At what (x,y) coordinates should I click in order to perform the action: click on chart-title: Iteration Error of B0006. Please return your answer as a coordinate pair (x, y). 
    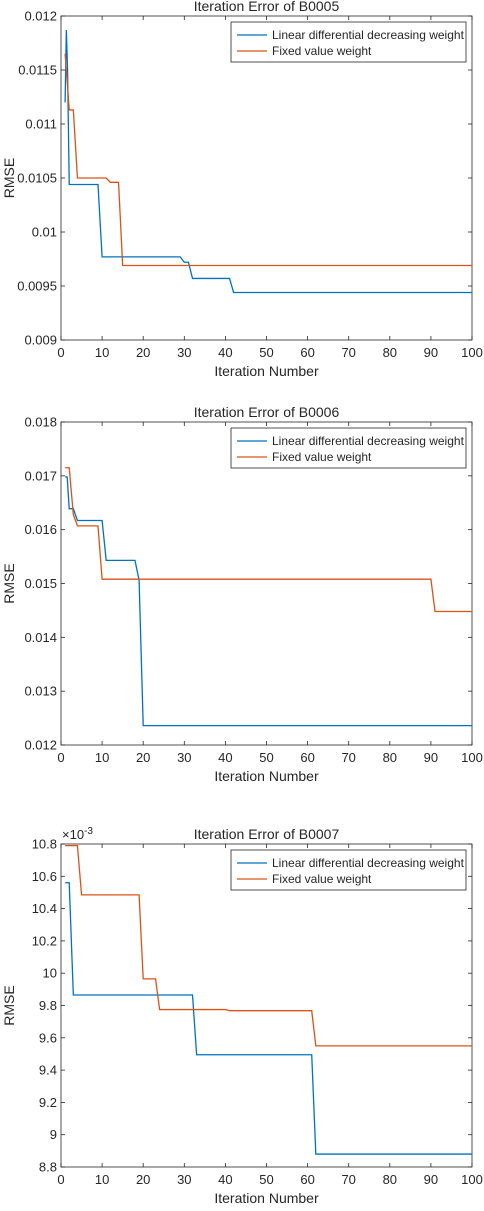
    Looking at the image, I should click on (267, 412).